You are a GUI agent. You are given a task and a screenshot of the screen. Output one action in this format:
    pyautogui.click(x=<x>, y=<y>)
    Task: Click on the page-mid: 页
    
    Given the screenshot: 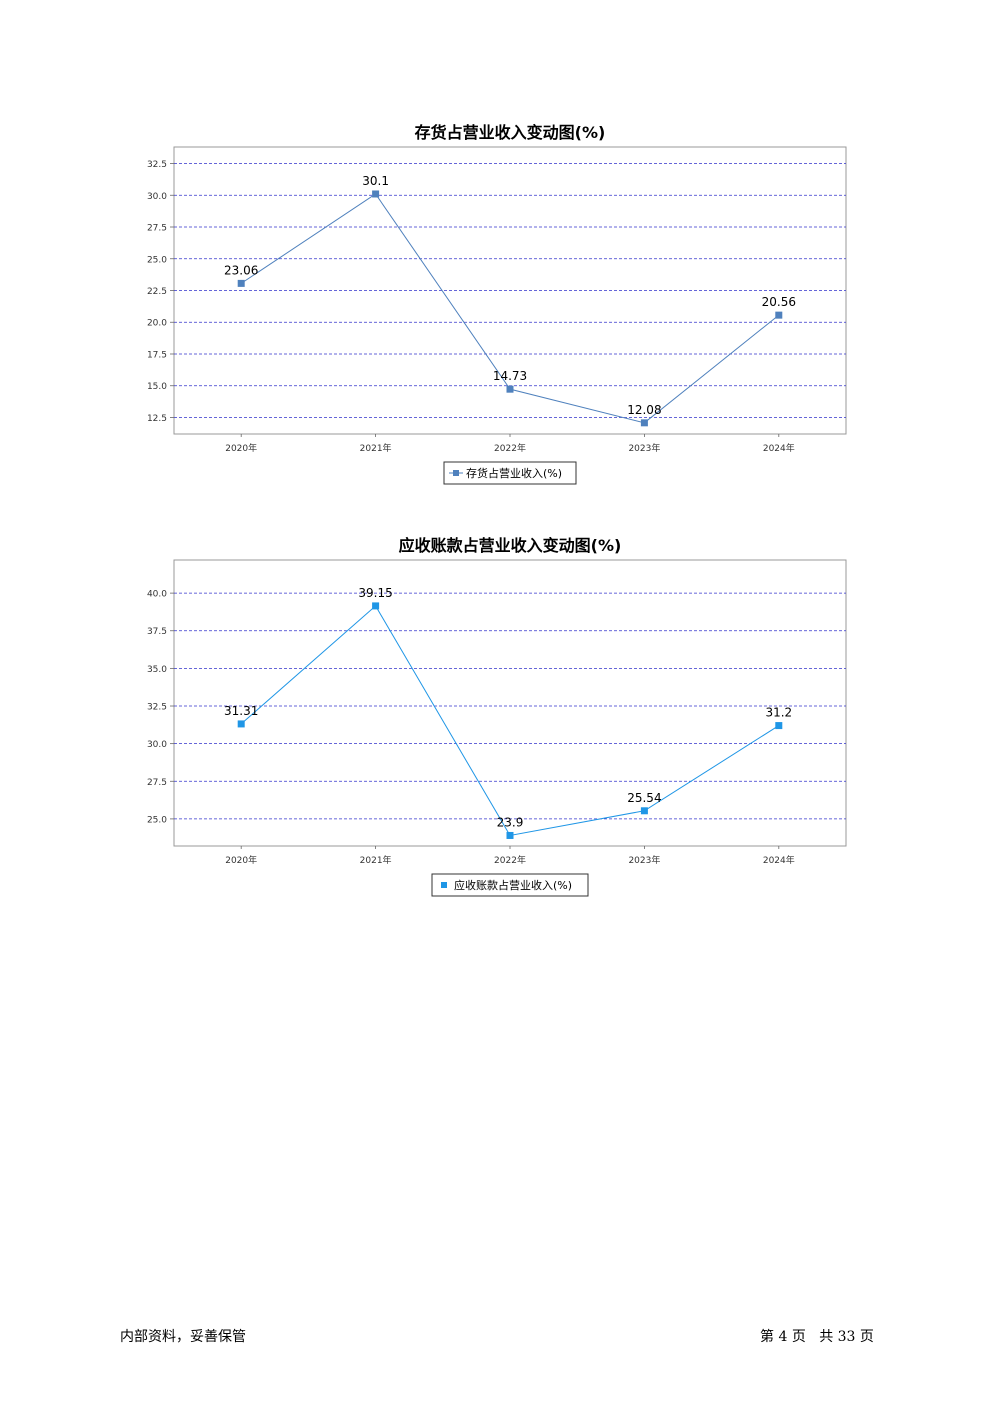 What is the action you would take?
    pyautogui.click(x=798, y=1337)
    